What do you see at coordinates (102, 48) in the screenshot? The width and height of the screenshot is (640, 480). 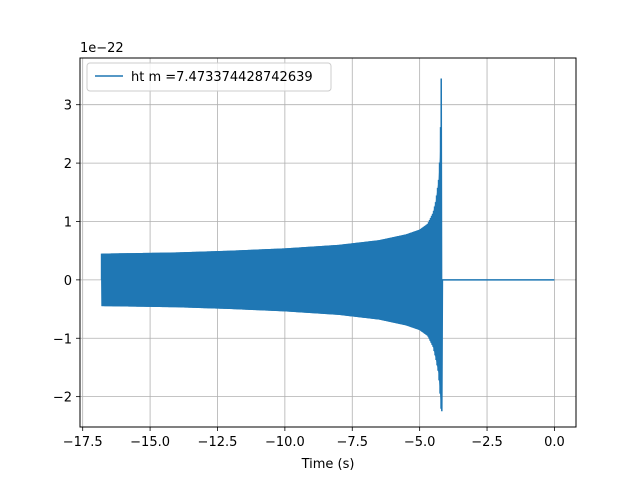 I see `y-offset-text: 1e−22` at bounding box center [102, 48].